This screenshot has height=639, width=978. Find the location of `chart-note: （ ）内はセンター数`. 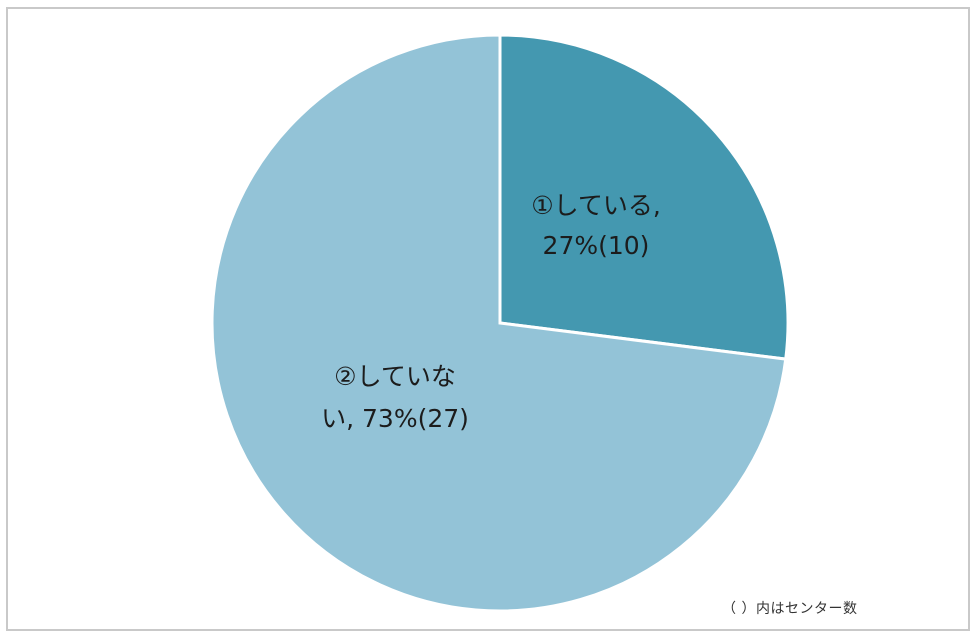

chart-note: （ ）内はセンター数 is located at coordinates (790, 609).